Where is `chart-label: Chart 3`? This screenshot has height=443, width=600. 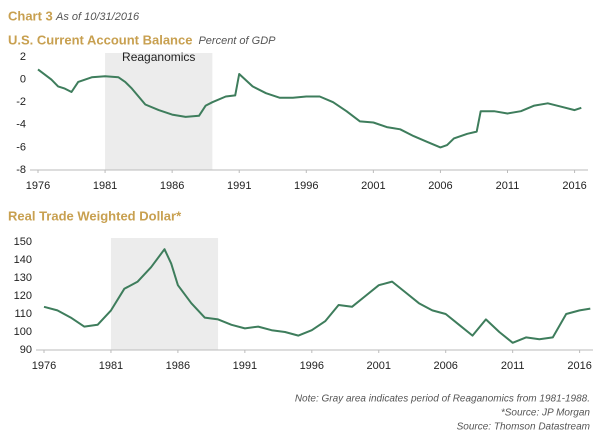 chart-label: Chart 3 is located at coordinates (30, 15).